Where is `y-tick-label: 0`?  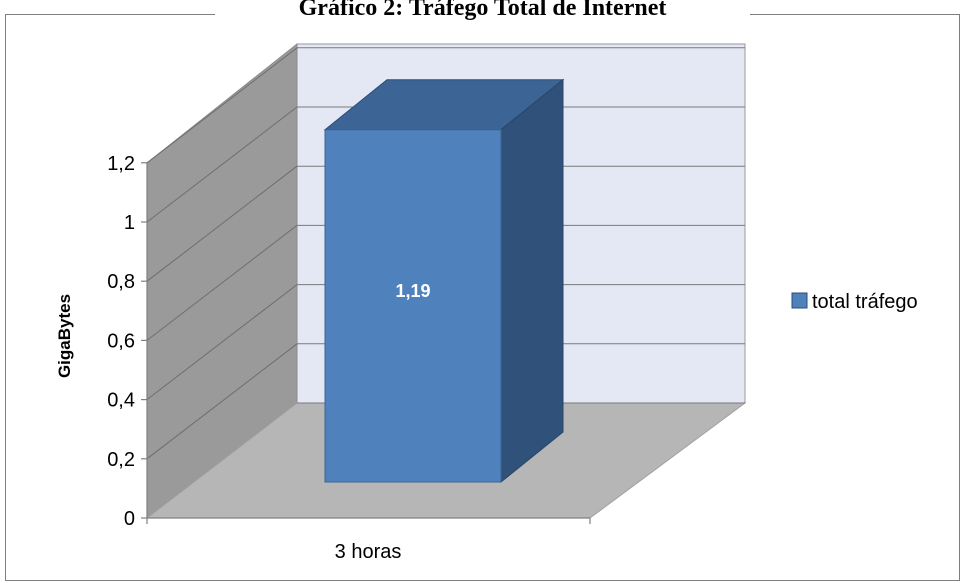 y-tick-label: 0 is located at coordinates (129, 519).